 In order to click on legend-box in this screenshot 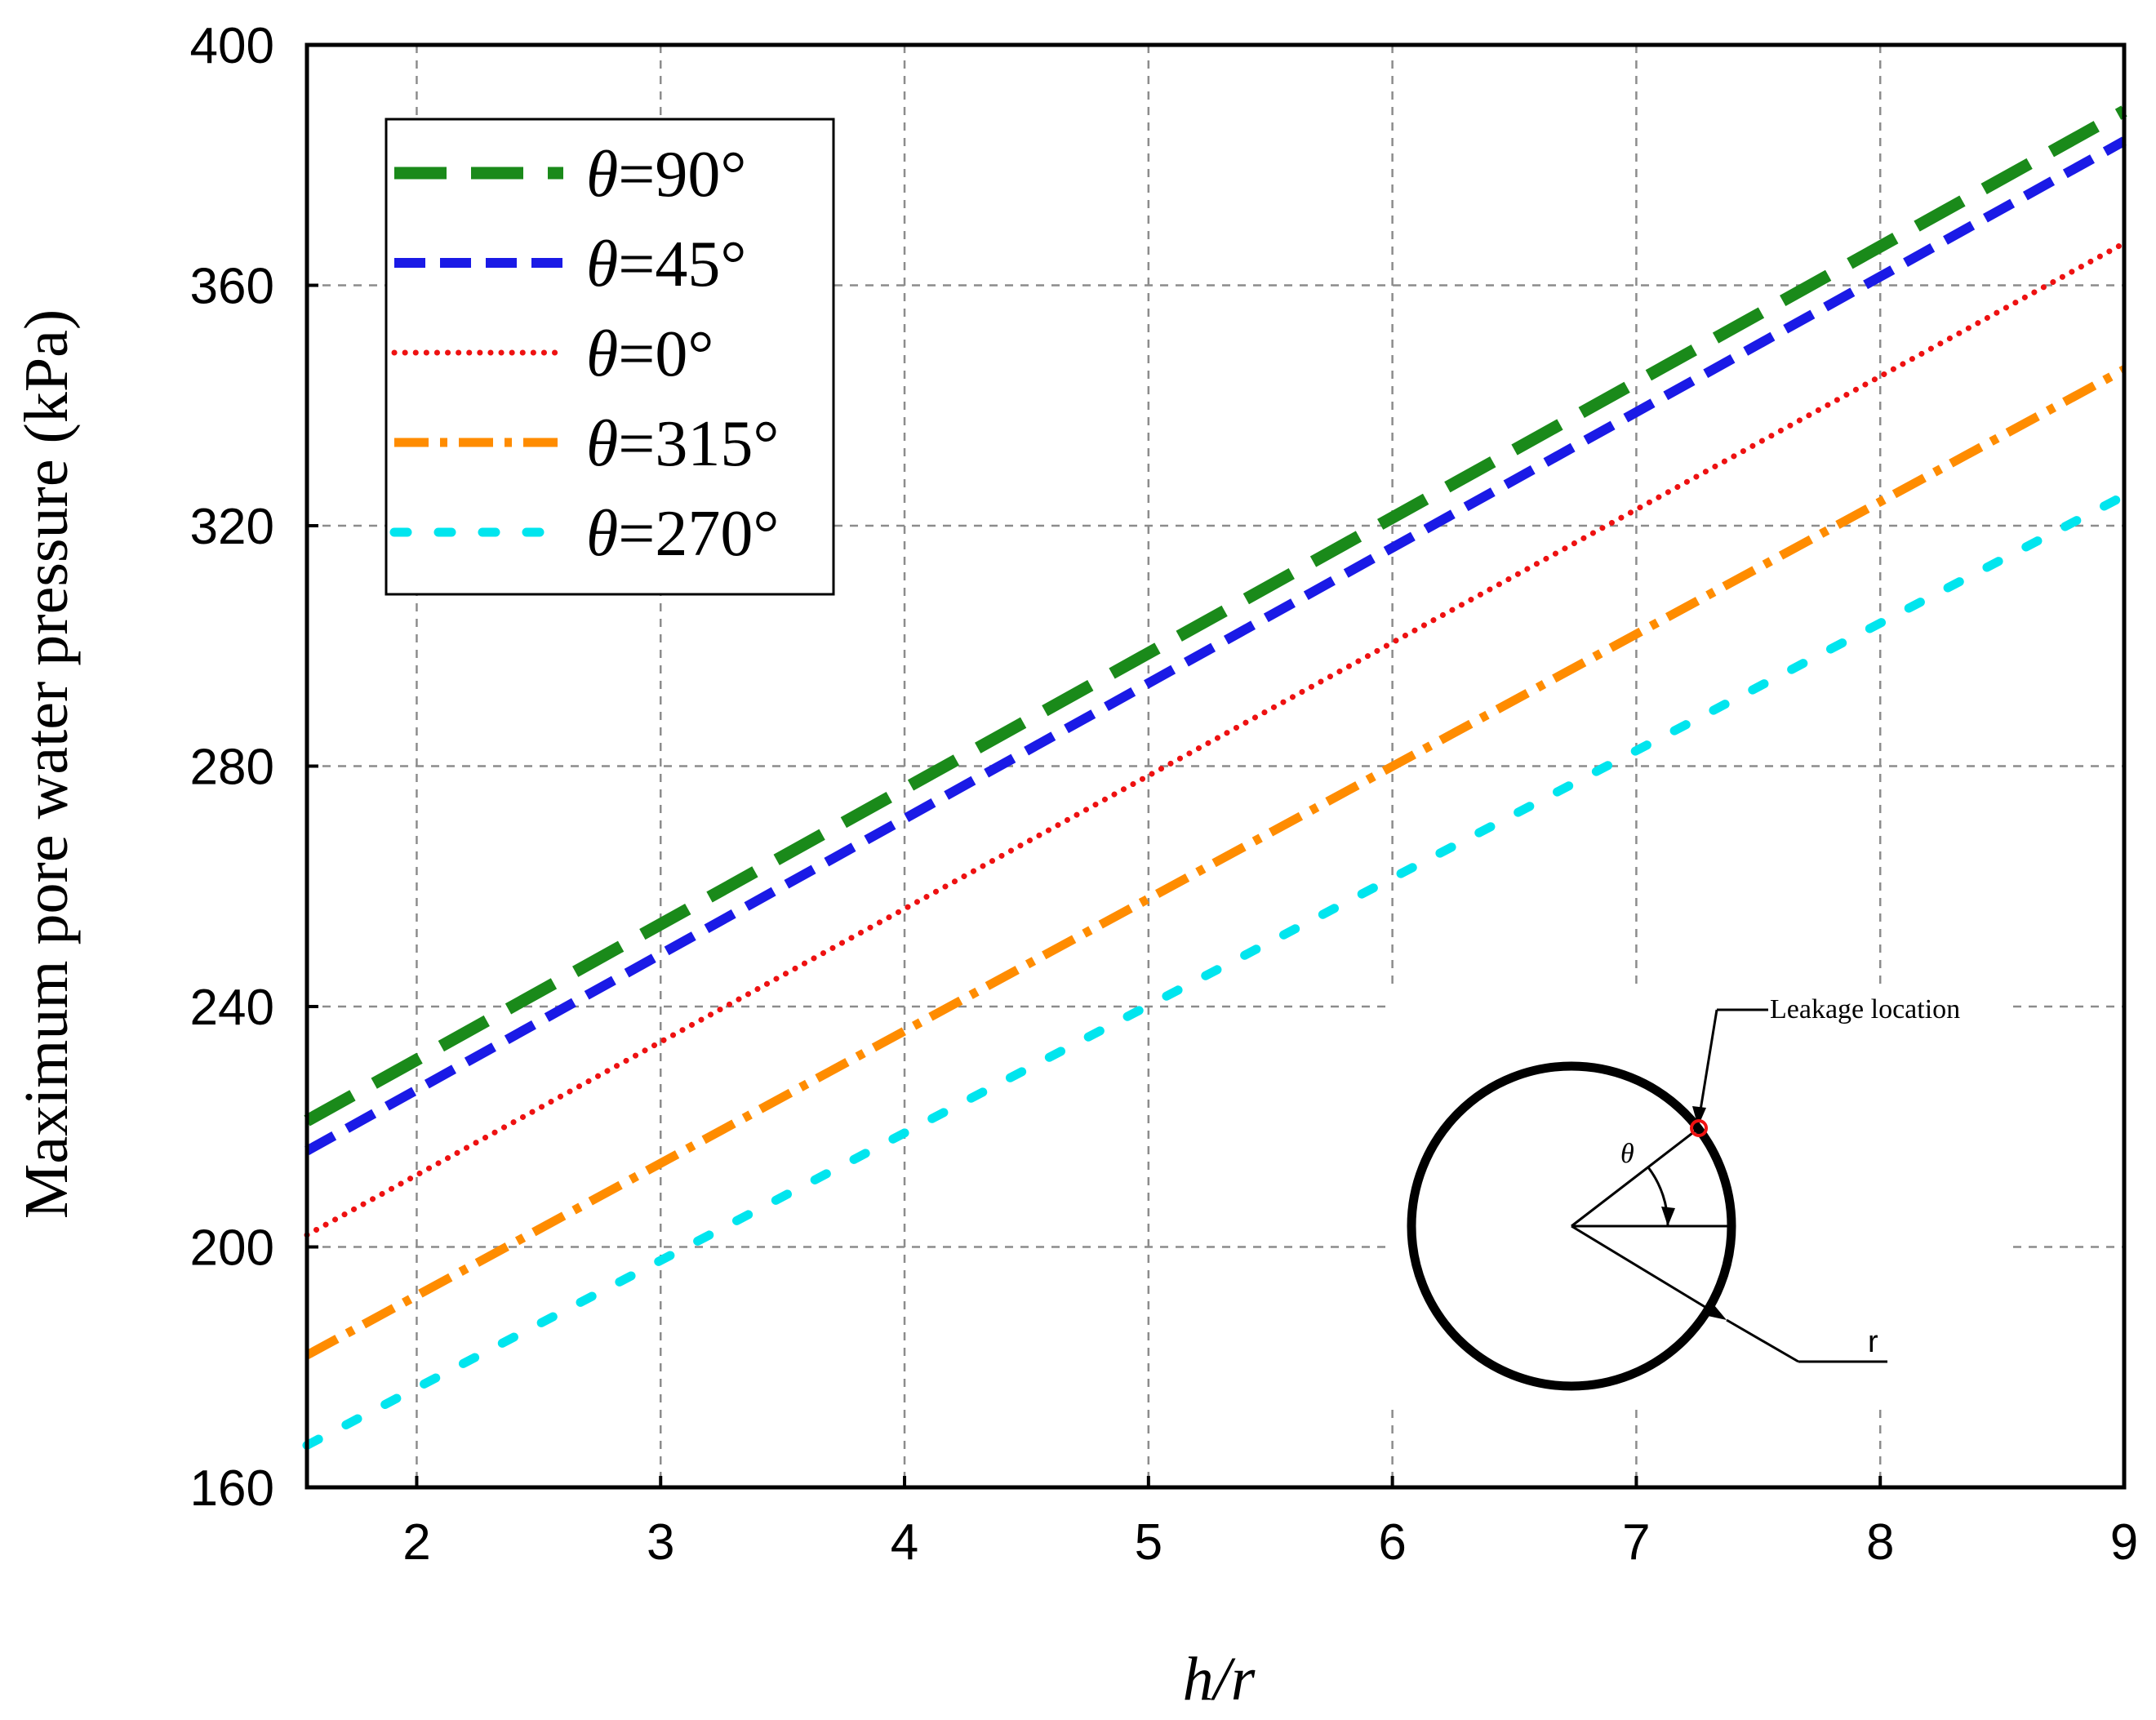, I will do `click(610, 357)`.